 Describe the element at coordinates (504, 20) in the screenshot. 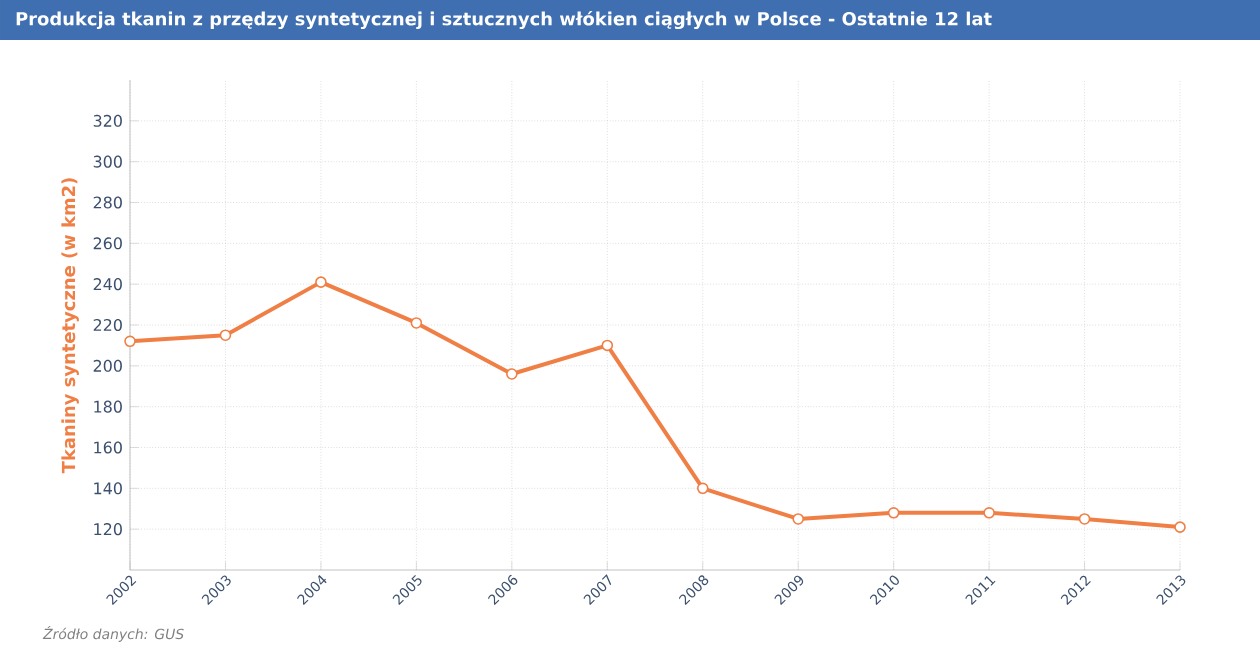

I see `chart-title: Produkcja tkanin z przędzy syntetycznej i sztucznych włókien ciągłych w Polsce - Ostatnie 12 lat` at that location.